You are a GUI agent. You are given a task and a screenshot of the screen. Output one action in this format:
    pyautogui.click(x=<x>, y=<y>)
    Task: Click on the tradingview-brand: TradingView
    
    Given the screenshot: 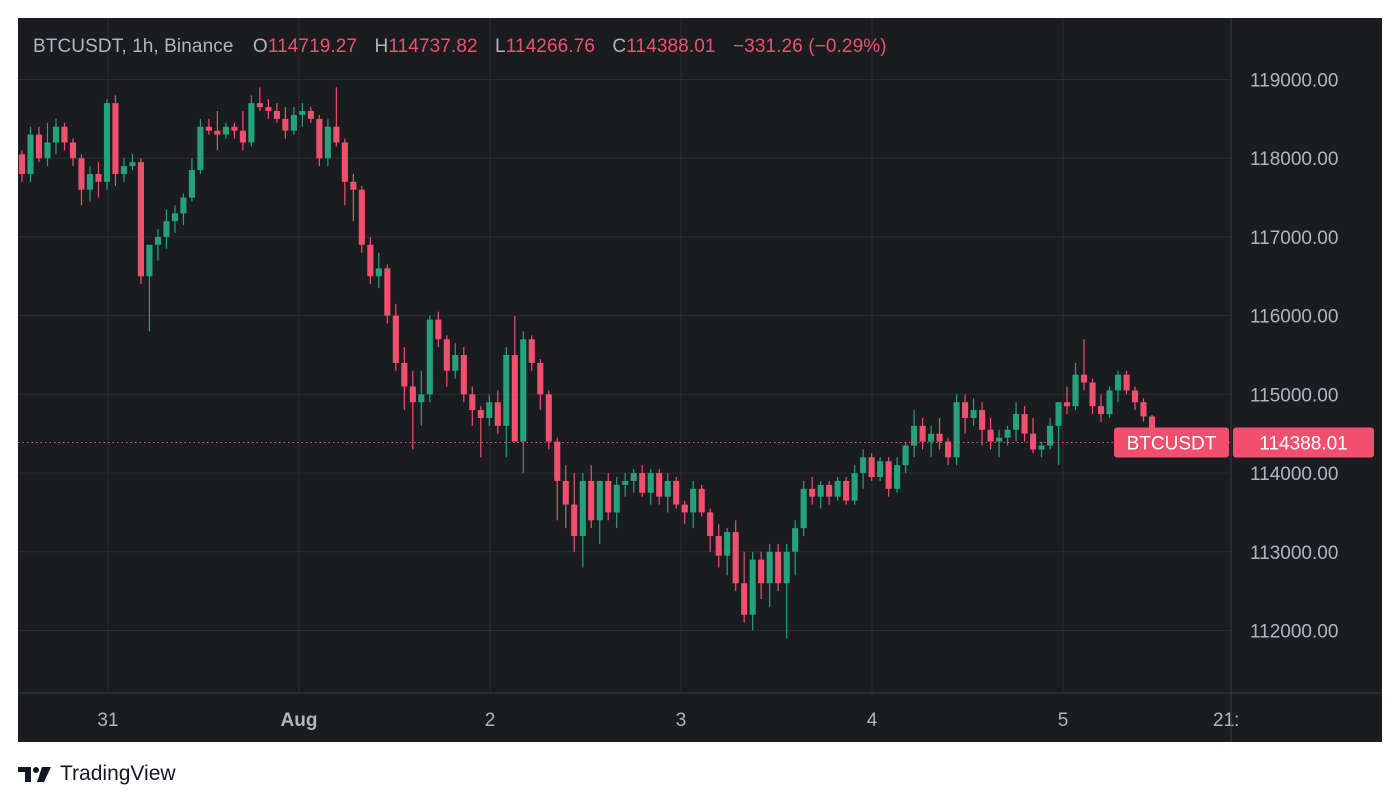 What is the action you would take?
    pyautogui.click(x=97, y=774)
    